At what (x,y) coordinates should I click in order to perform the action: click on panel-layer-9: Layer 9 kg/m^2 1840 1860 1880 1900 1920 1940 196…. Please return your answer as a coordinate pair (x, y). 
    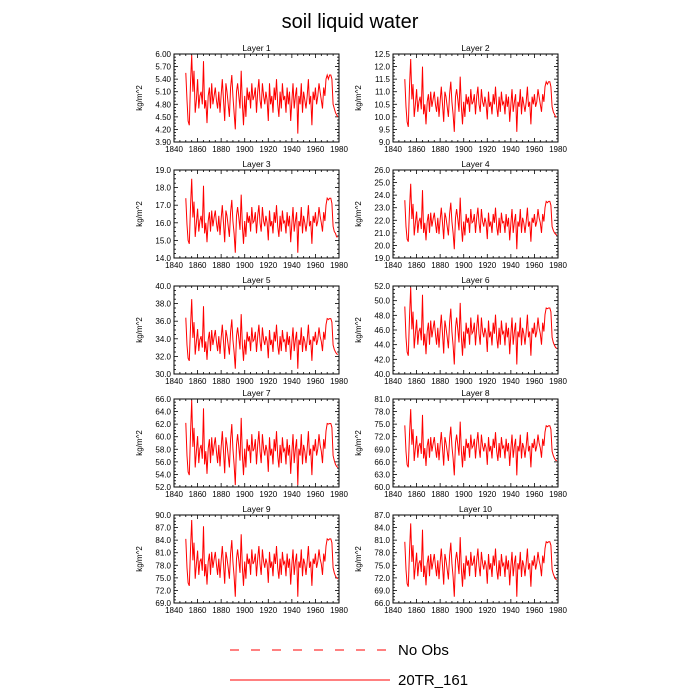
    Looking at the image, I should click on (241, 559).